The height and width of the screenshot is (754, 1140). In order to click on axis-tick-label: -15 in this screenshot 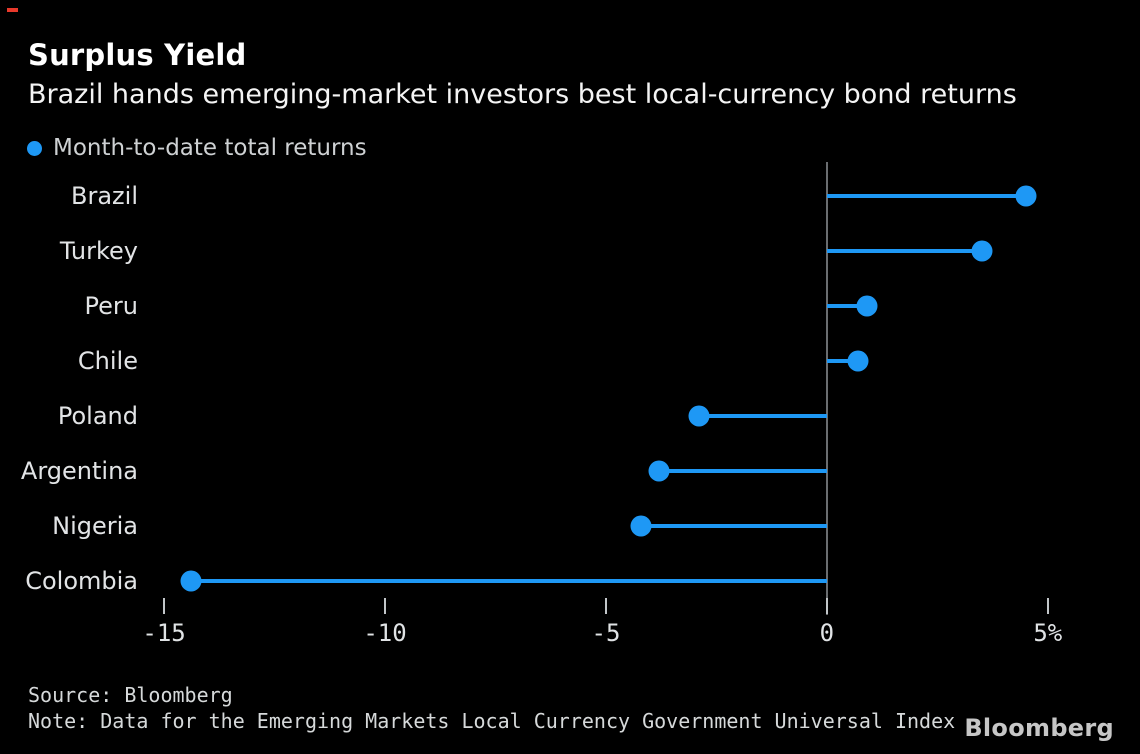, I will do `click(164, 633)`.